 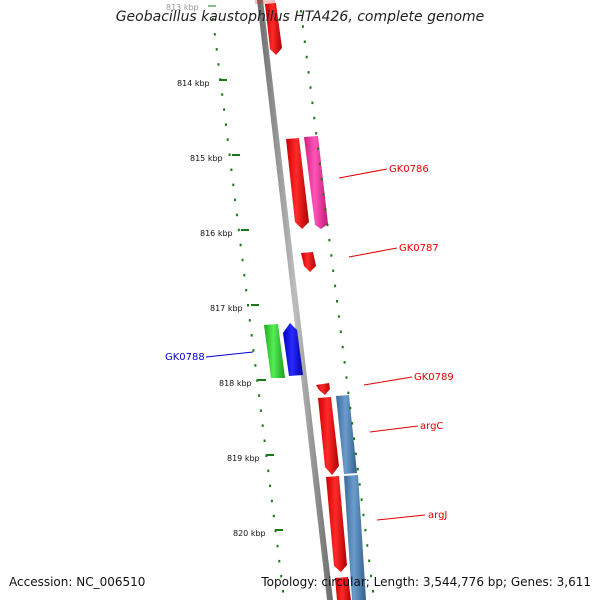 What do you see at coordinates (336, 524) in the screenshot?
I see `cds-argj-red` at bounding box center [336, 524].